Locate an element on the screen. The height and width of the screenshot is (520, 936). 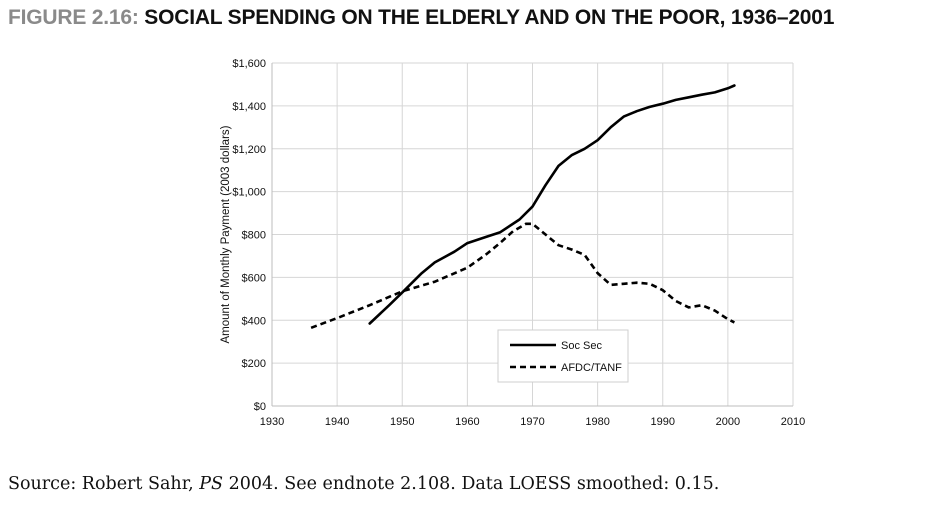
y-tick-label: $400 is located at coordinates (254, 321).